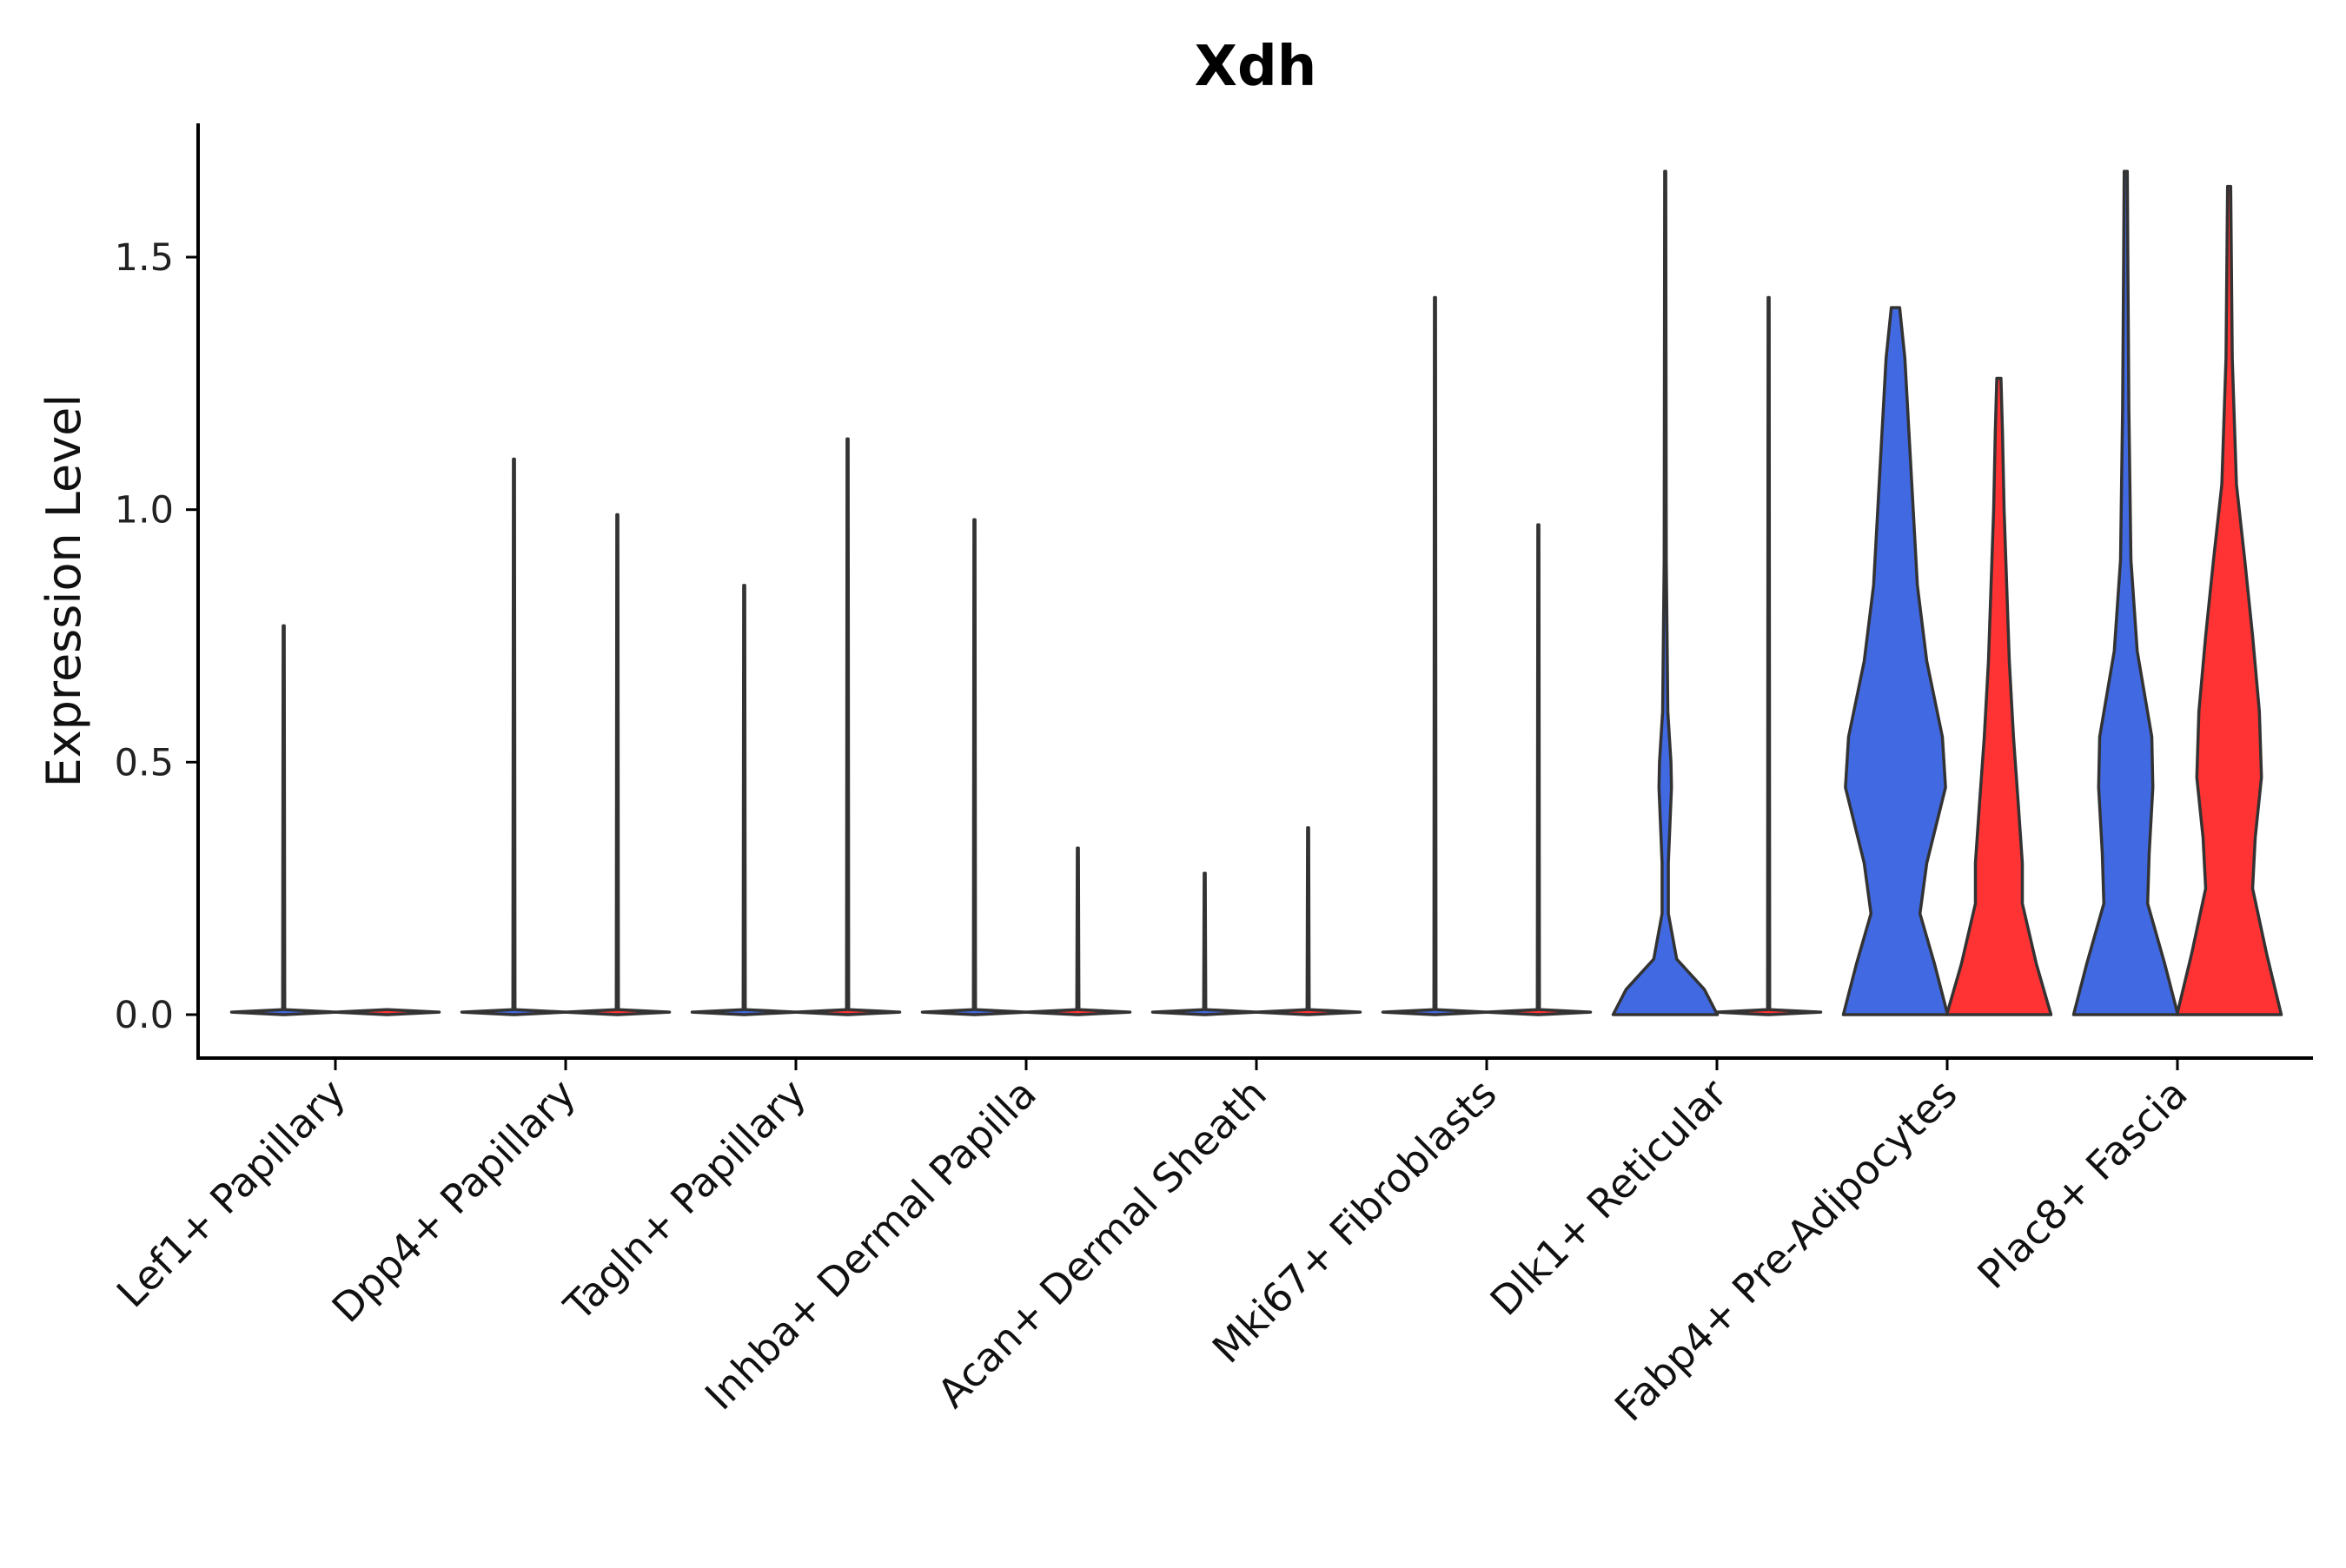 Image resolution: width=2346 pixels, height=1568 pixels. Describe the element at coordinates (145, 258) in the screenshot. I see `y-tick-label: 1.5` at that location.